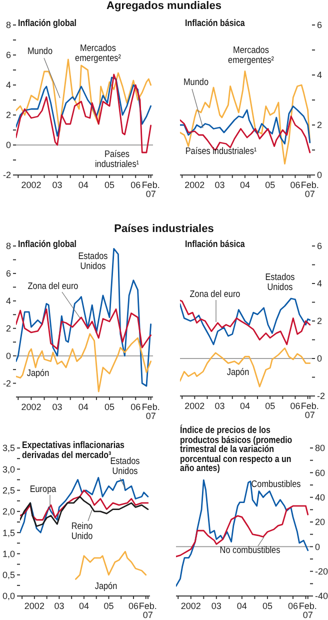 This screenshot has width=328, height=620. Describe the element at coordinates (320, 448) in the screenshot. I see `y-tick-label: 80` at that location.